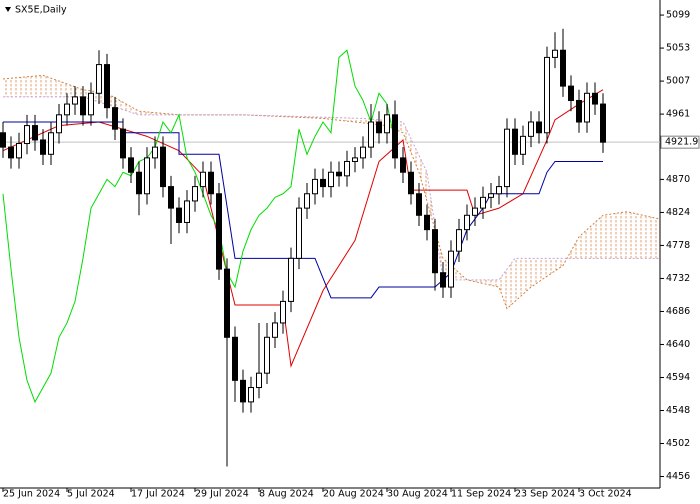  I want to click on y-tick-label: 4594, so click(678, 377).